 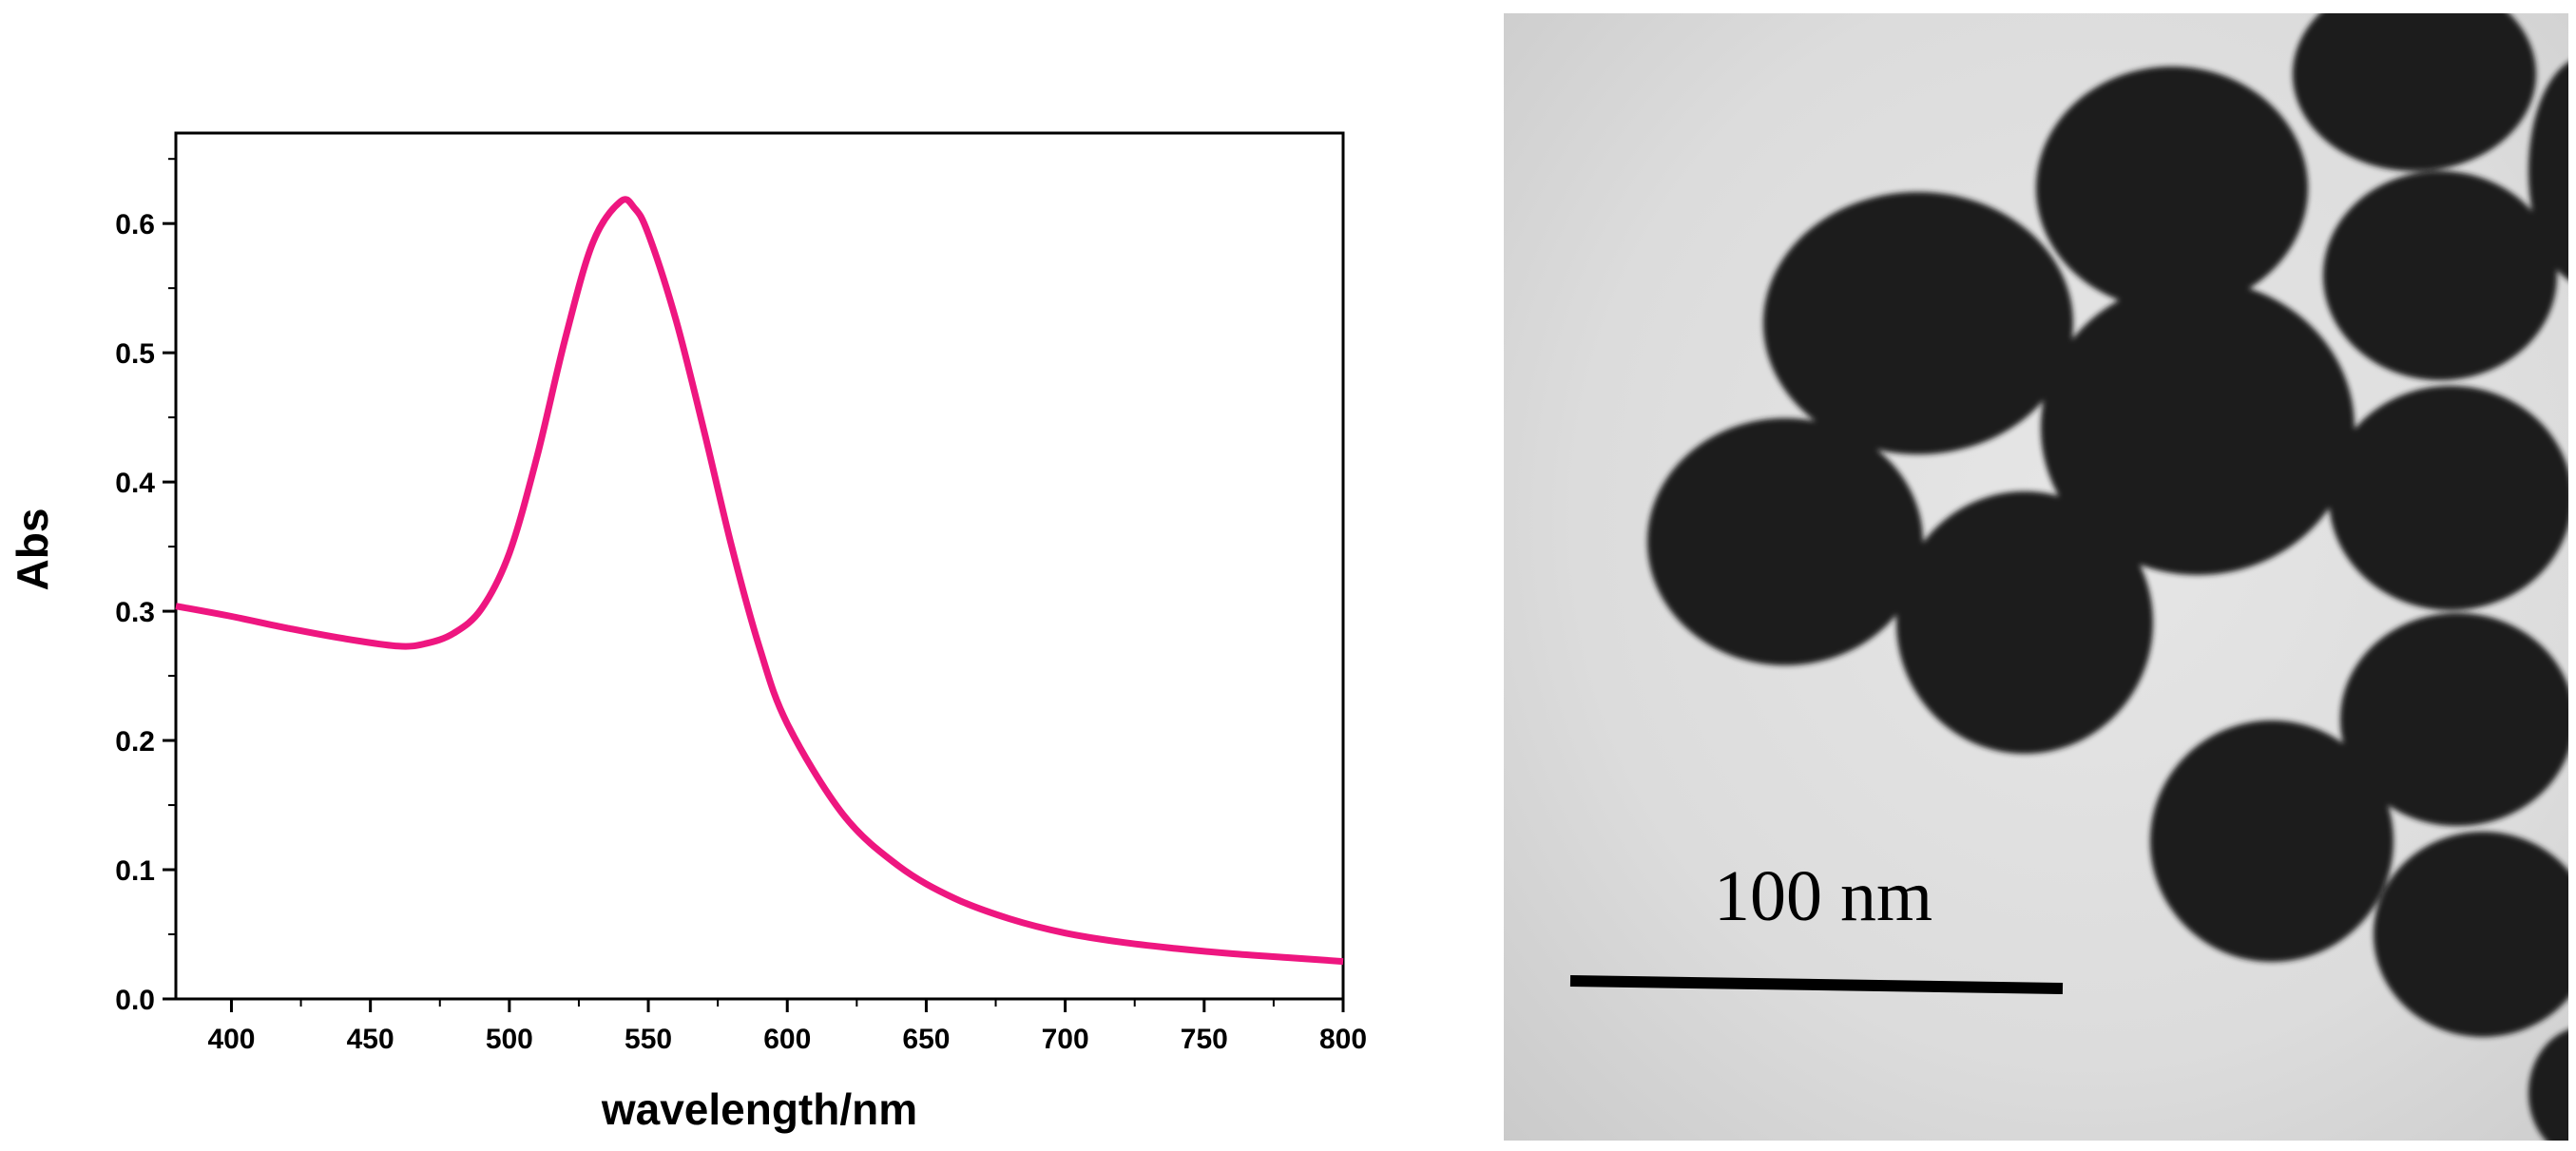 I want to click on y-tick-label: 0.3, so click(x=135, y=612).